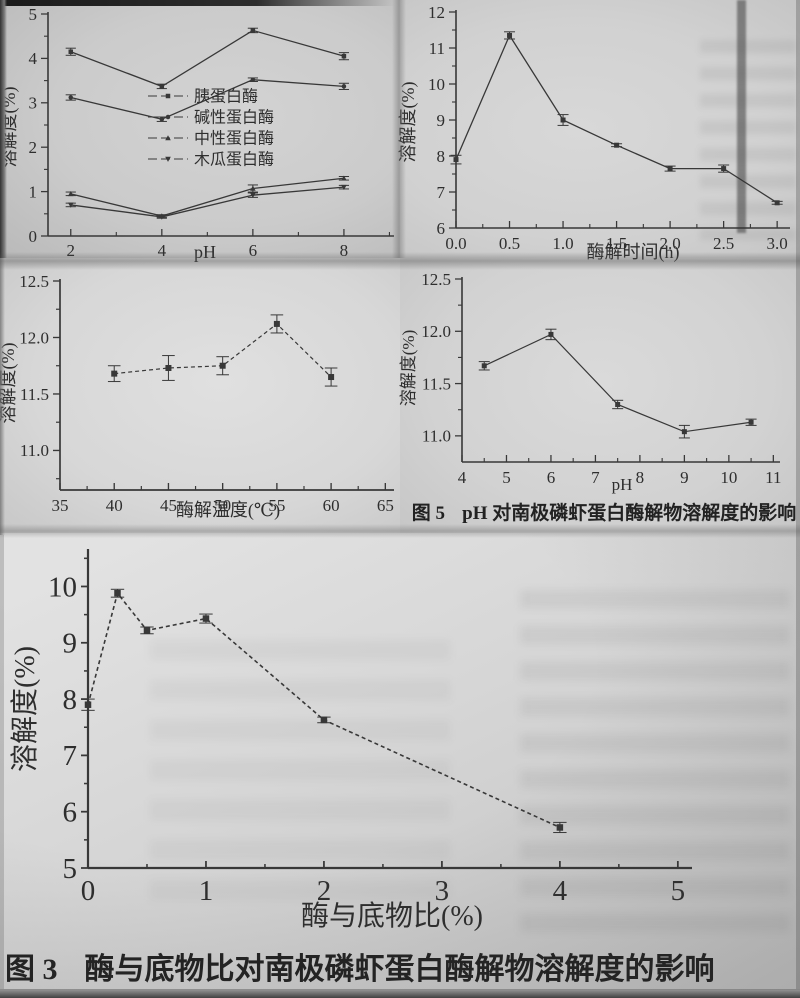 Image resolution: width=800 pixels, height=998 pixels. I want to click on svg-text: 酶与底物比(%), so click(392, 916).